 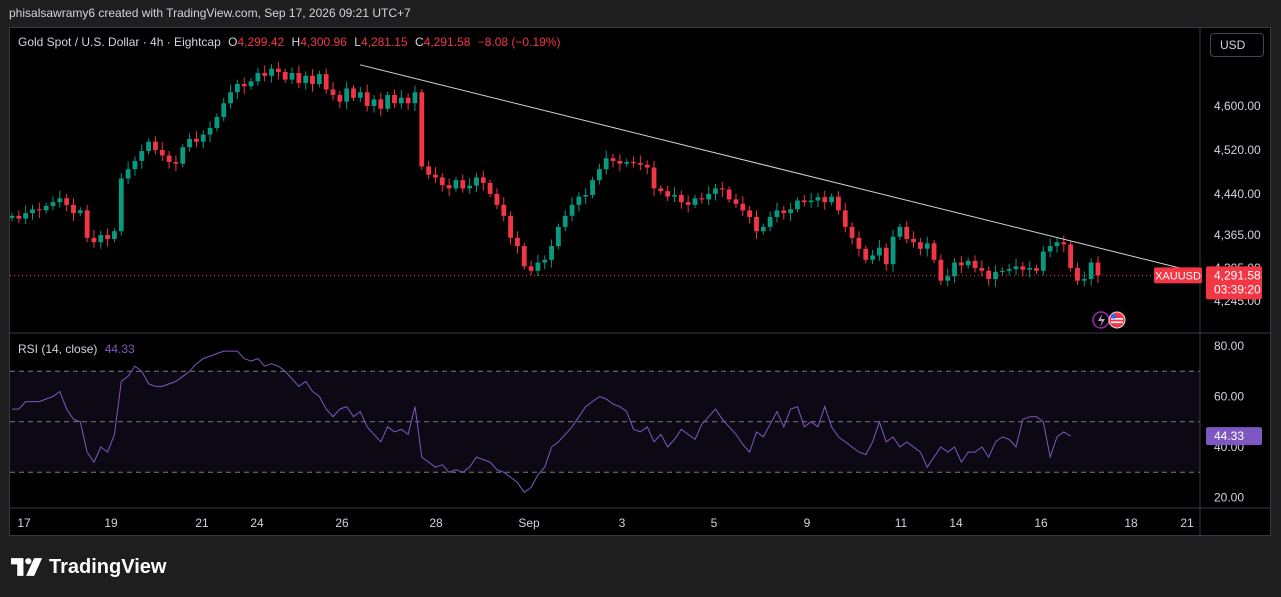 What do you see at coordinates (1234, 283) in the screenshot?
I see `last-price-tag` at bounding box center [1234, 283].